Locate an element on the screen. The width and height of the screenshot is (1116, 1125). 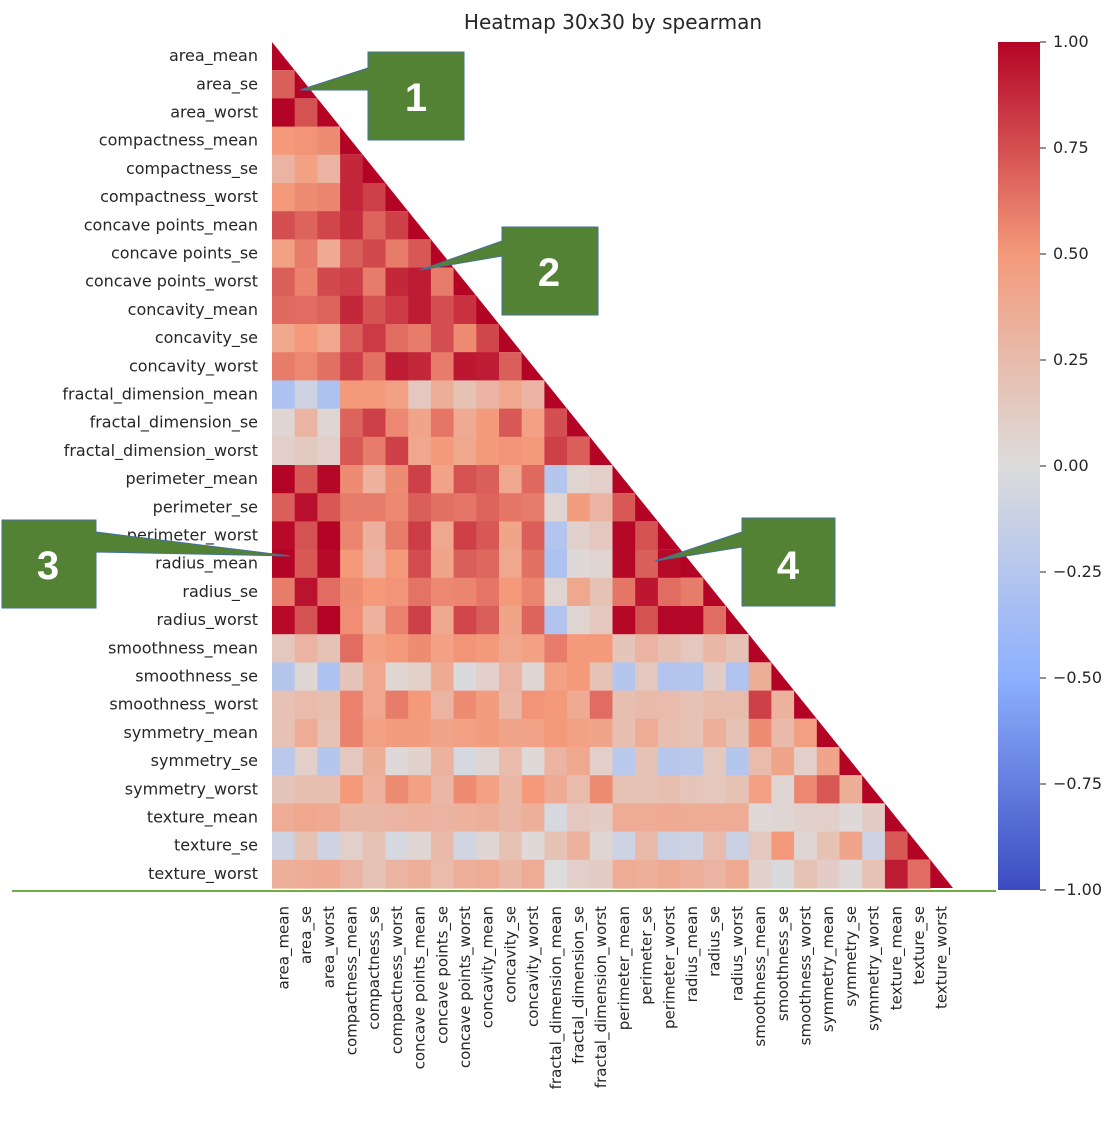
colorbar-tick-label: 1.00 is located at coordinates (1071, 41).